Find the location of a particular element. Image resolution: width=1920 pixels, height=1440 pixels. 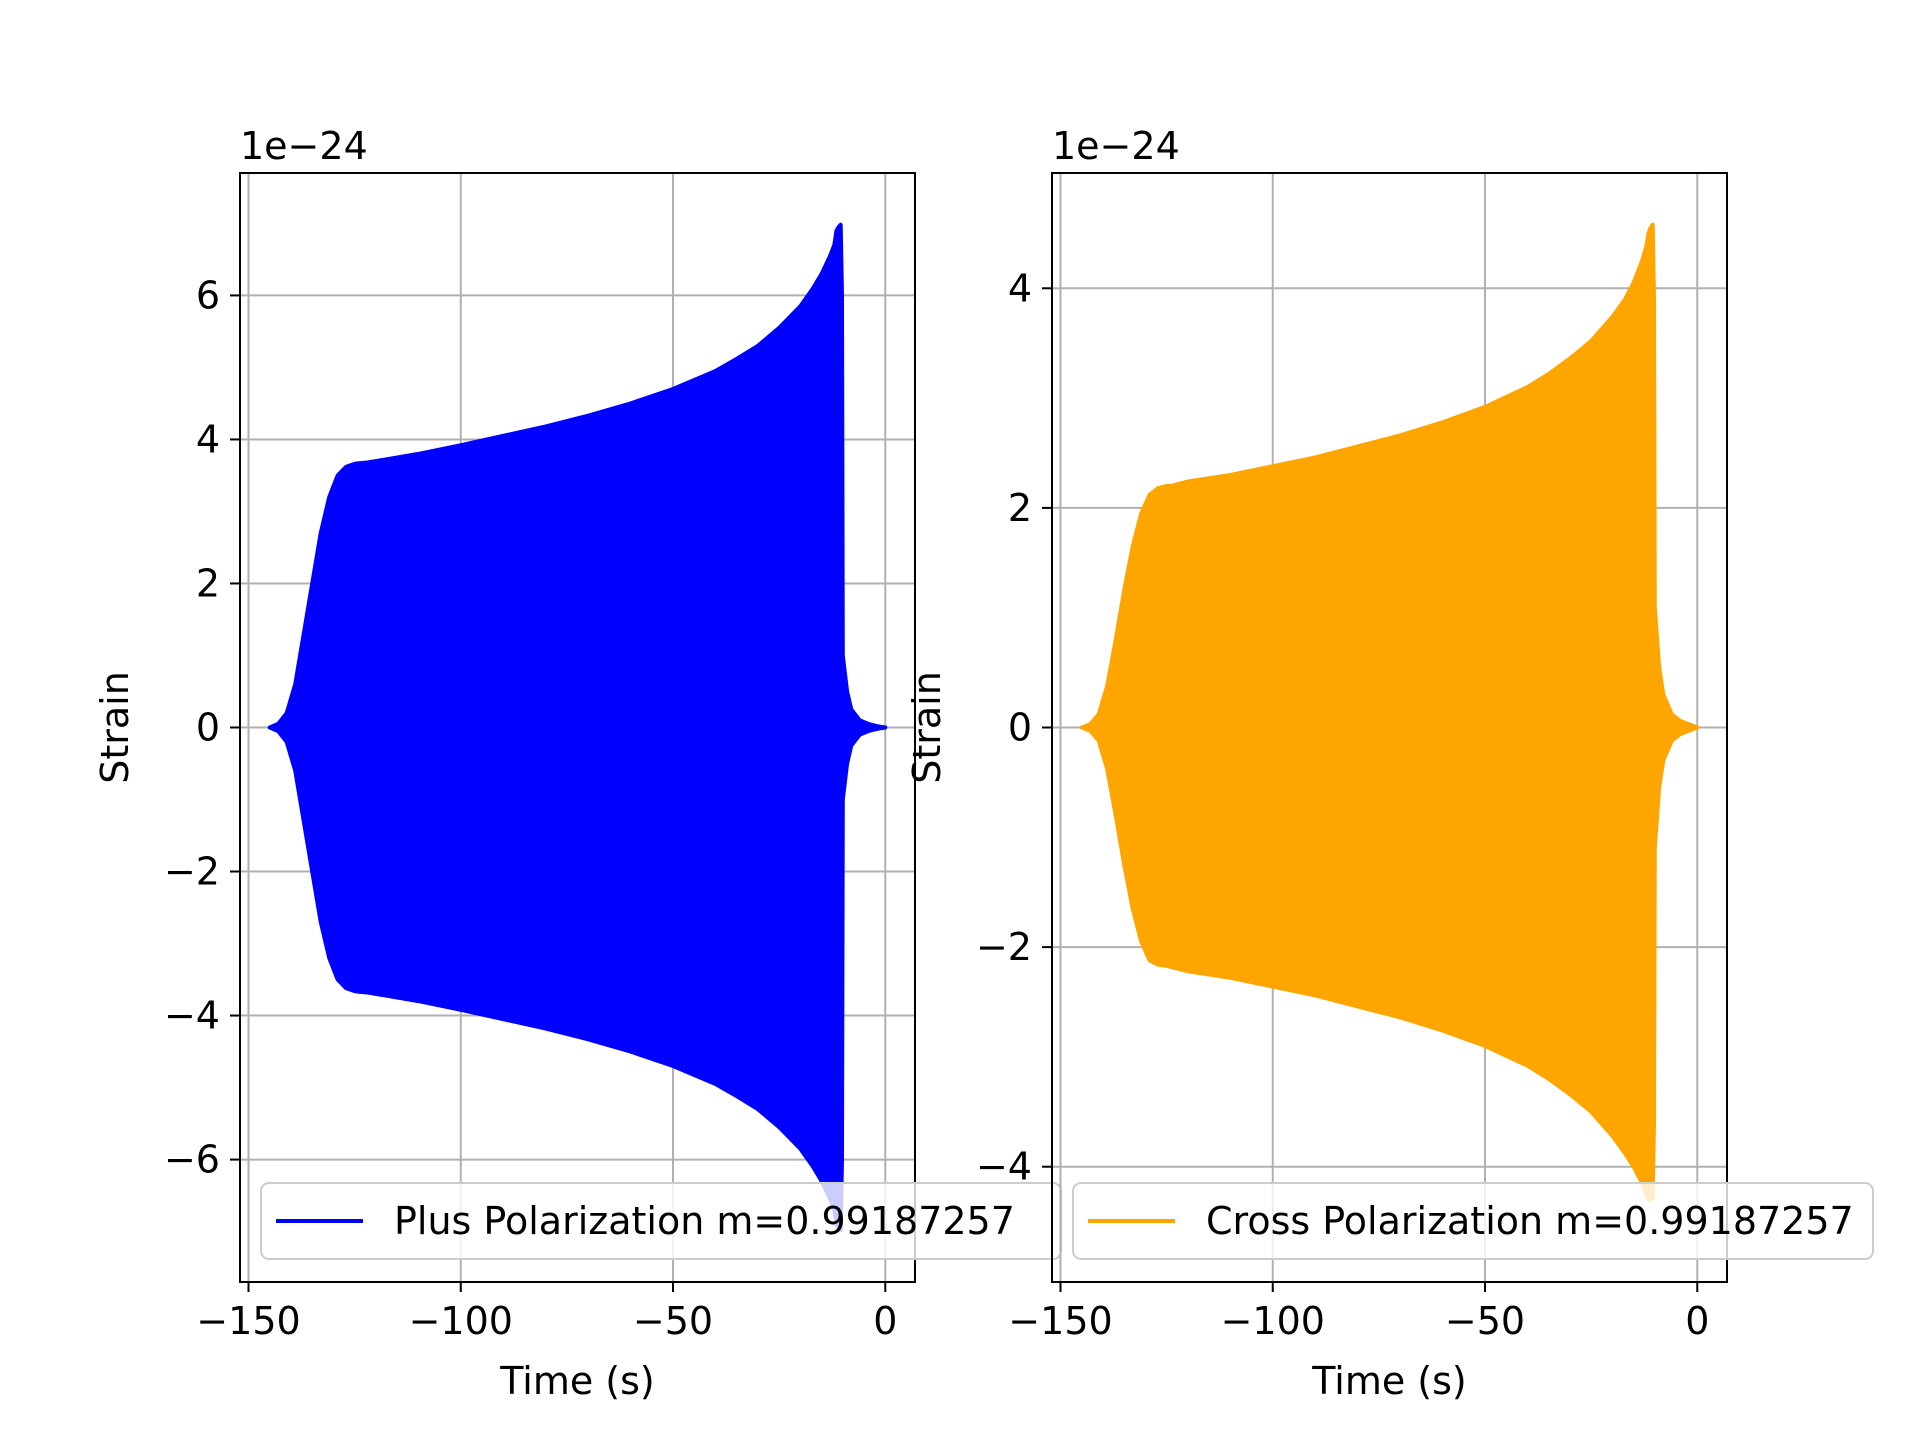

y-tick-label: −6 is located at coordinates (192, 1160).